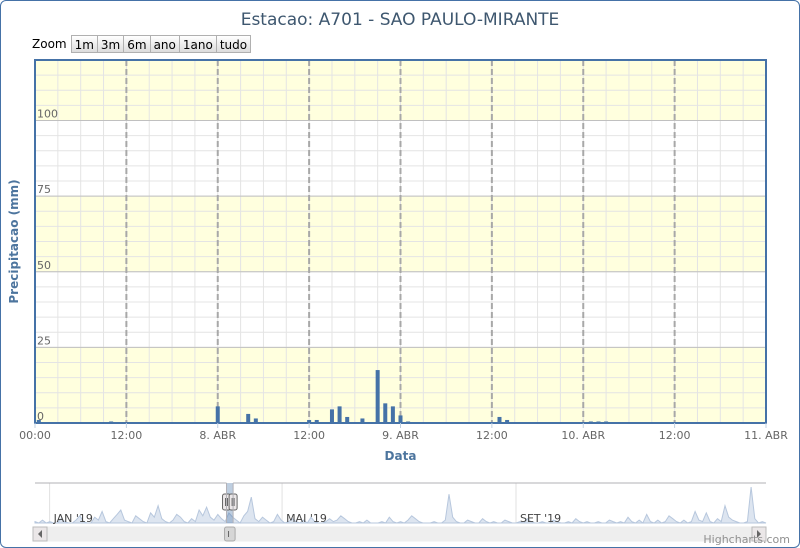 The height and width of the screenshot is (548, 800). I want to click on scrollbar, so click(399, 534).